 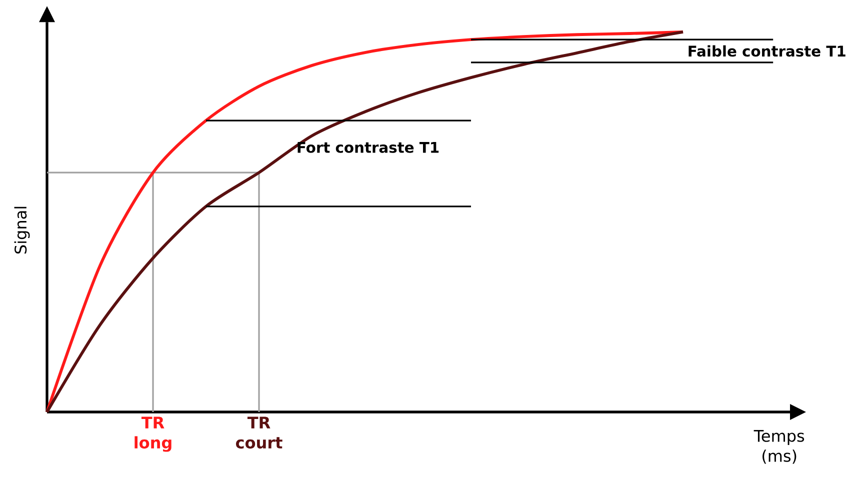 What do you see at coordinates (779, 447) in the screenshot?
I see `x-axis-title: Temps (ms)` at bounding box center [779, 447].